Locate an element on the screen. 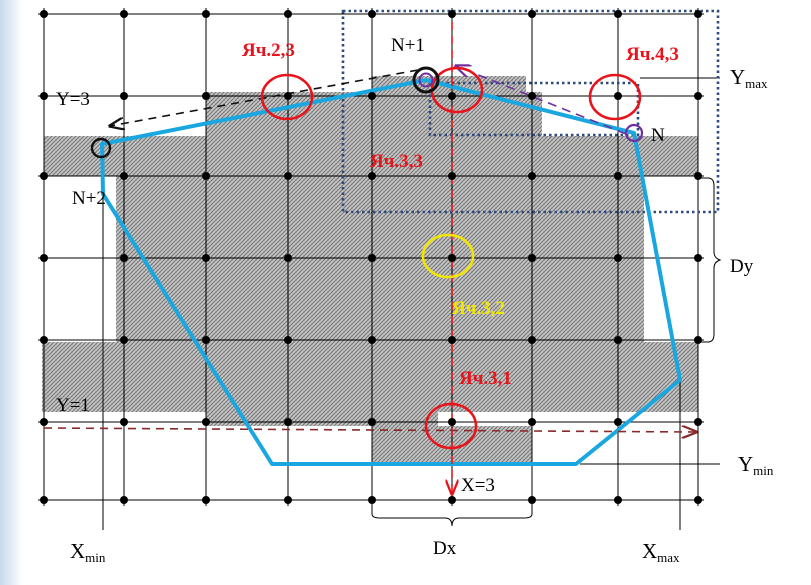  label-cell-2-3: Яч.2,3 is located at coordinates (268, 50).